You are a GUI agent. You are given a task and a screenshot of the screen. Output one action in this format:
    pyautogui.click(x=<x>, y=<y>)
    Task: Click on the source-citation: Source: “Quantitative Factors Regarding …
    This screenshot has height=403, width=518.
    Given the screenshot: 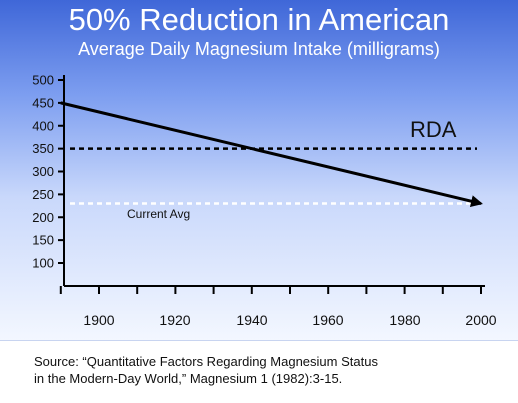 What is the action you would take?
    pyautogui.click(x=269, y=370)
    